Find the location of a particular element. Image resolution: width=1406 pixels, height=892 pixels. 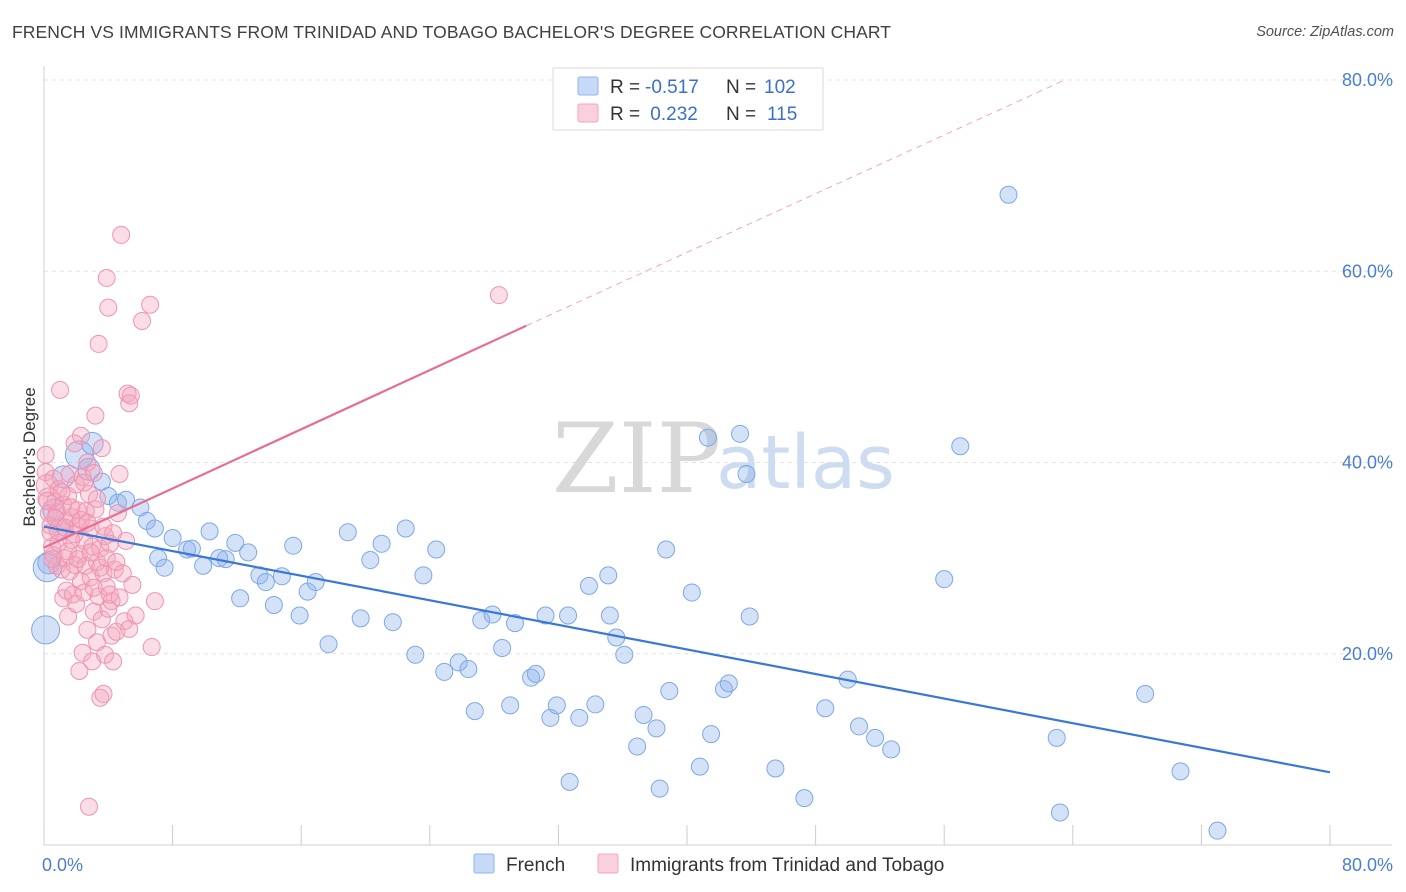

y-tick-label: 40.0% is located at coordinates (1367, 463).